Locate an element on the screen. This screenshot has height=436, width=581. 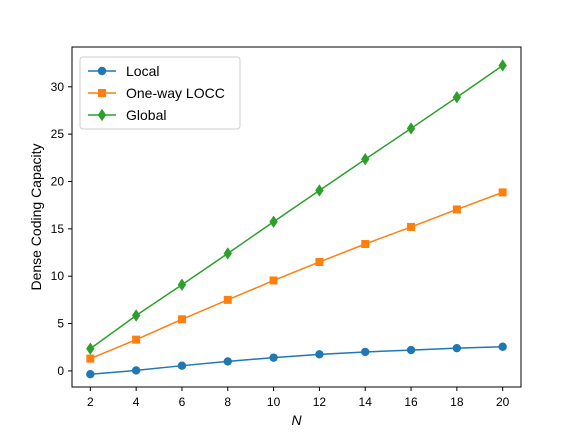
legend-item: Local is located at coordinates (123, 71).